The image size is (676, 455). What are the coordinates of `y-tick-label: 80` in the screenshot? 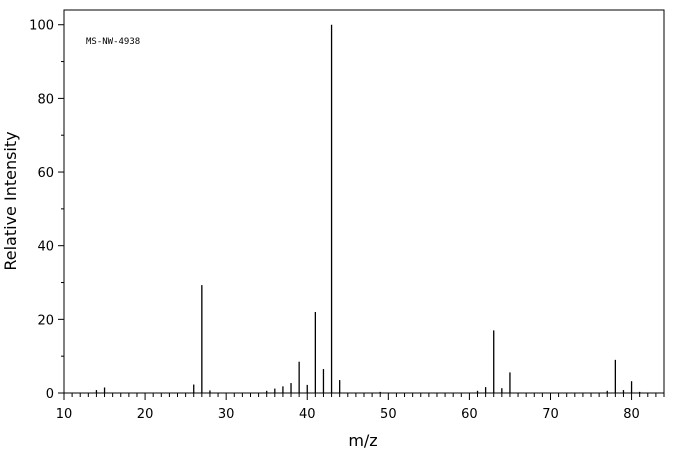 It's located at (45, 99).